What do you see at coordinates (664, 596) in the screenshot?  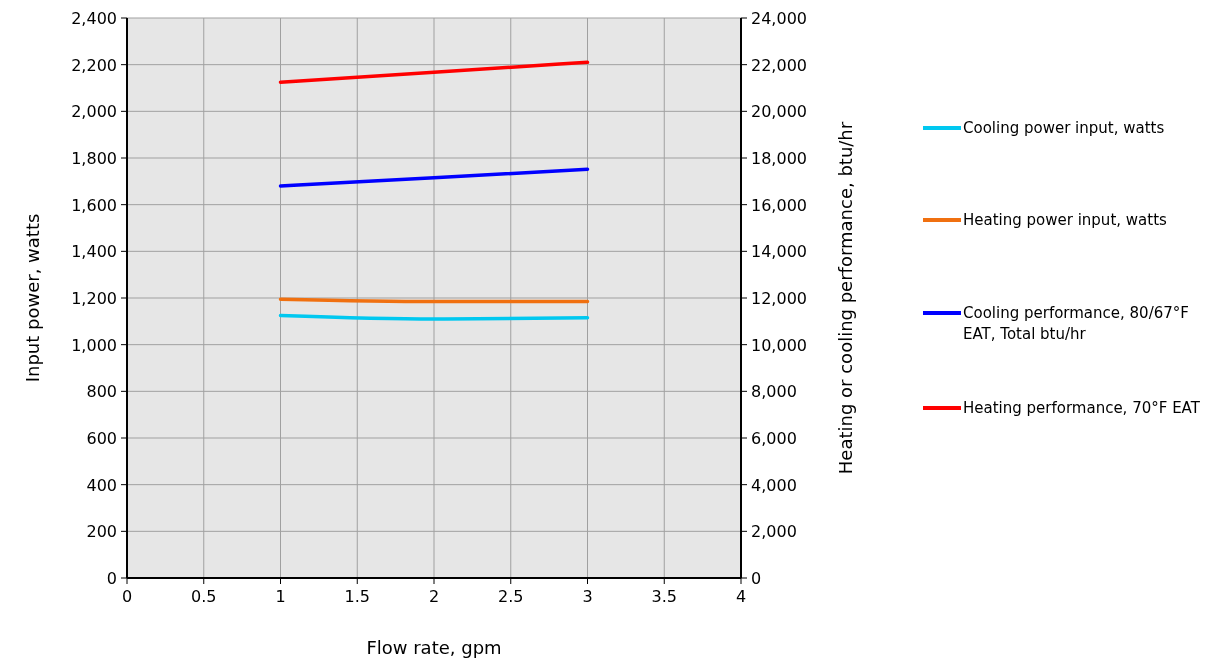 I see `x-tick-label: 3.5` at bounding box center [664, 596].